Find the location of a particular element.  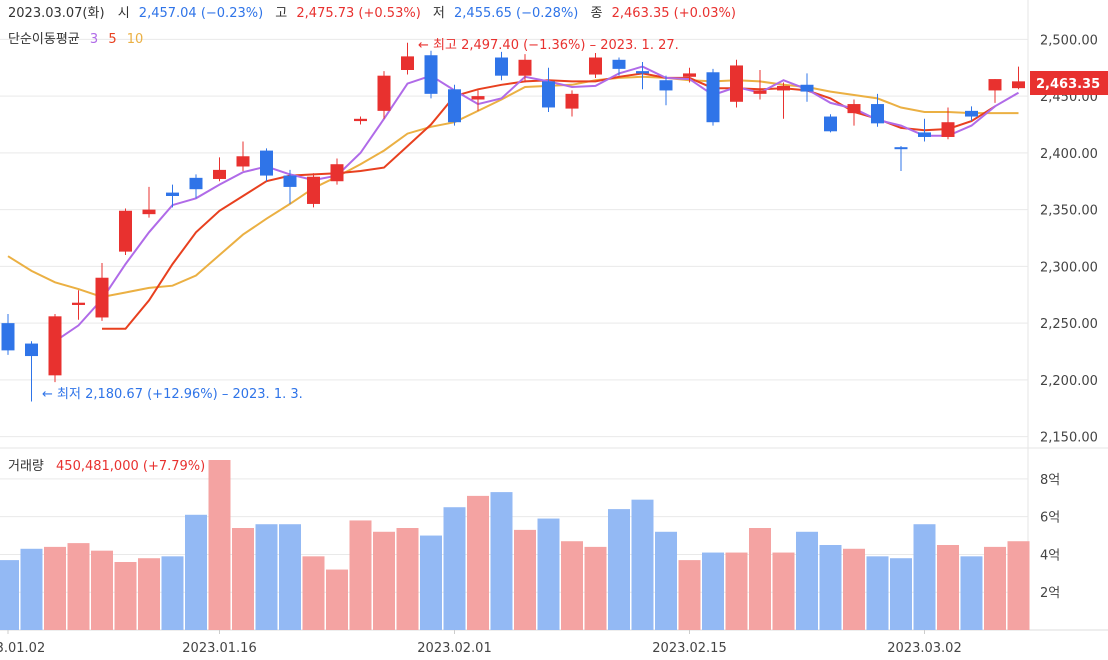

x-tick-label: 2023.02.01 is located at coordinates (454, 648).